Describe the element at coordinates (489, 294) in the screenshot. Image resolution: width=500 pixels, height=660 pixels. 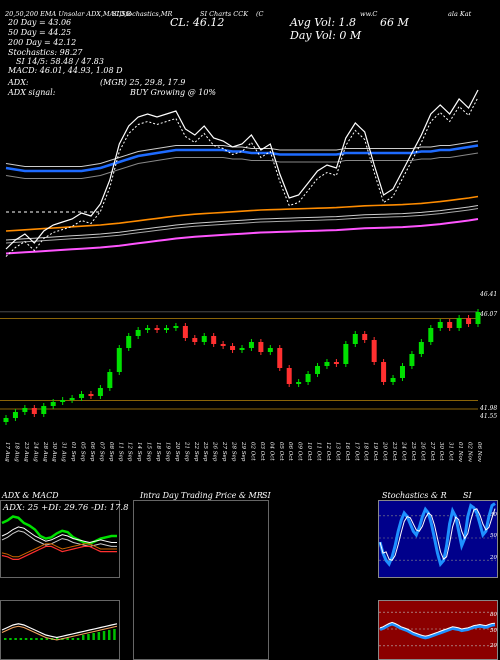
I see `price-label-top: 46.41` at that location.